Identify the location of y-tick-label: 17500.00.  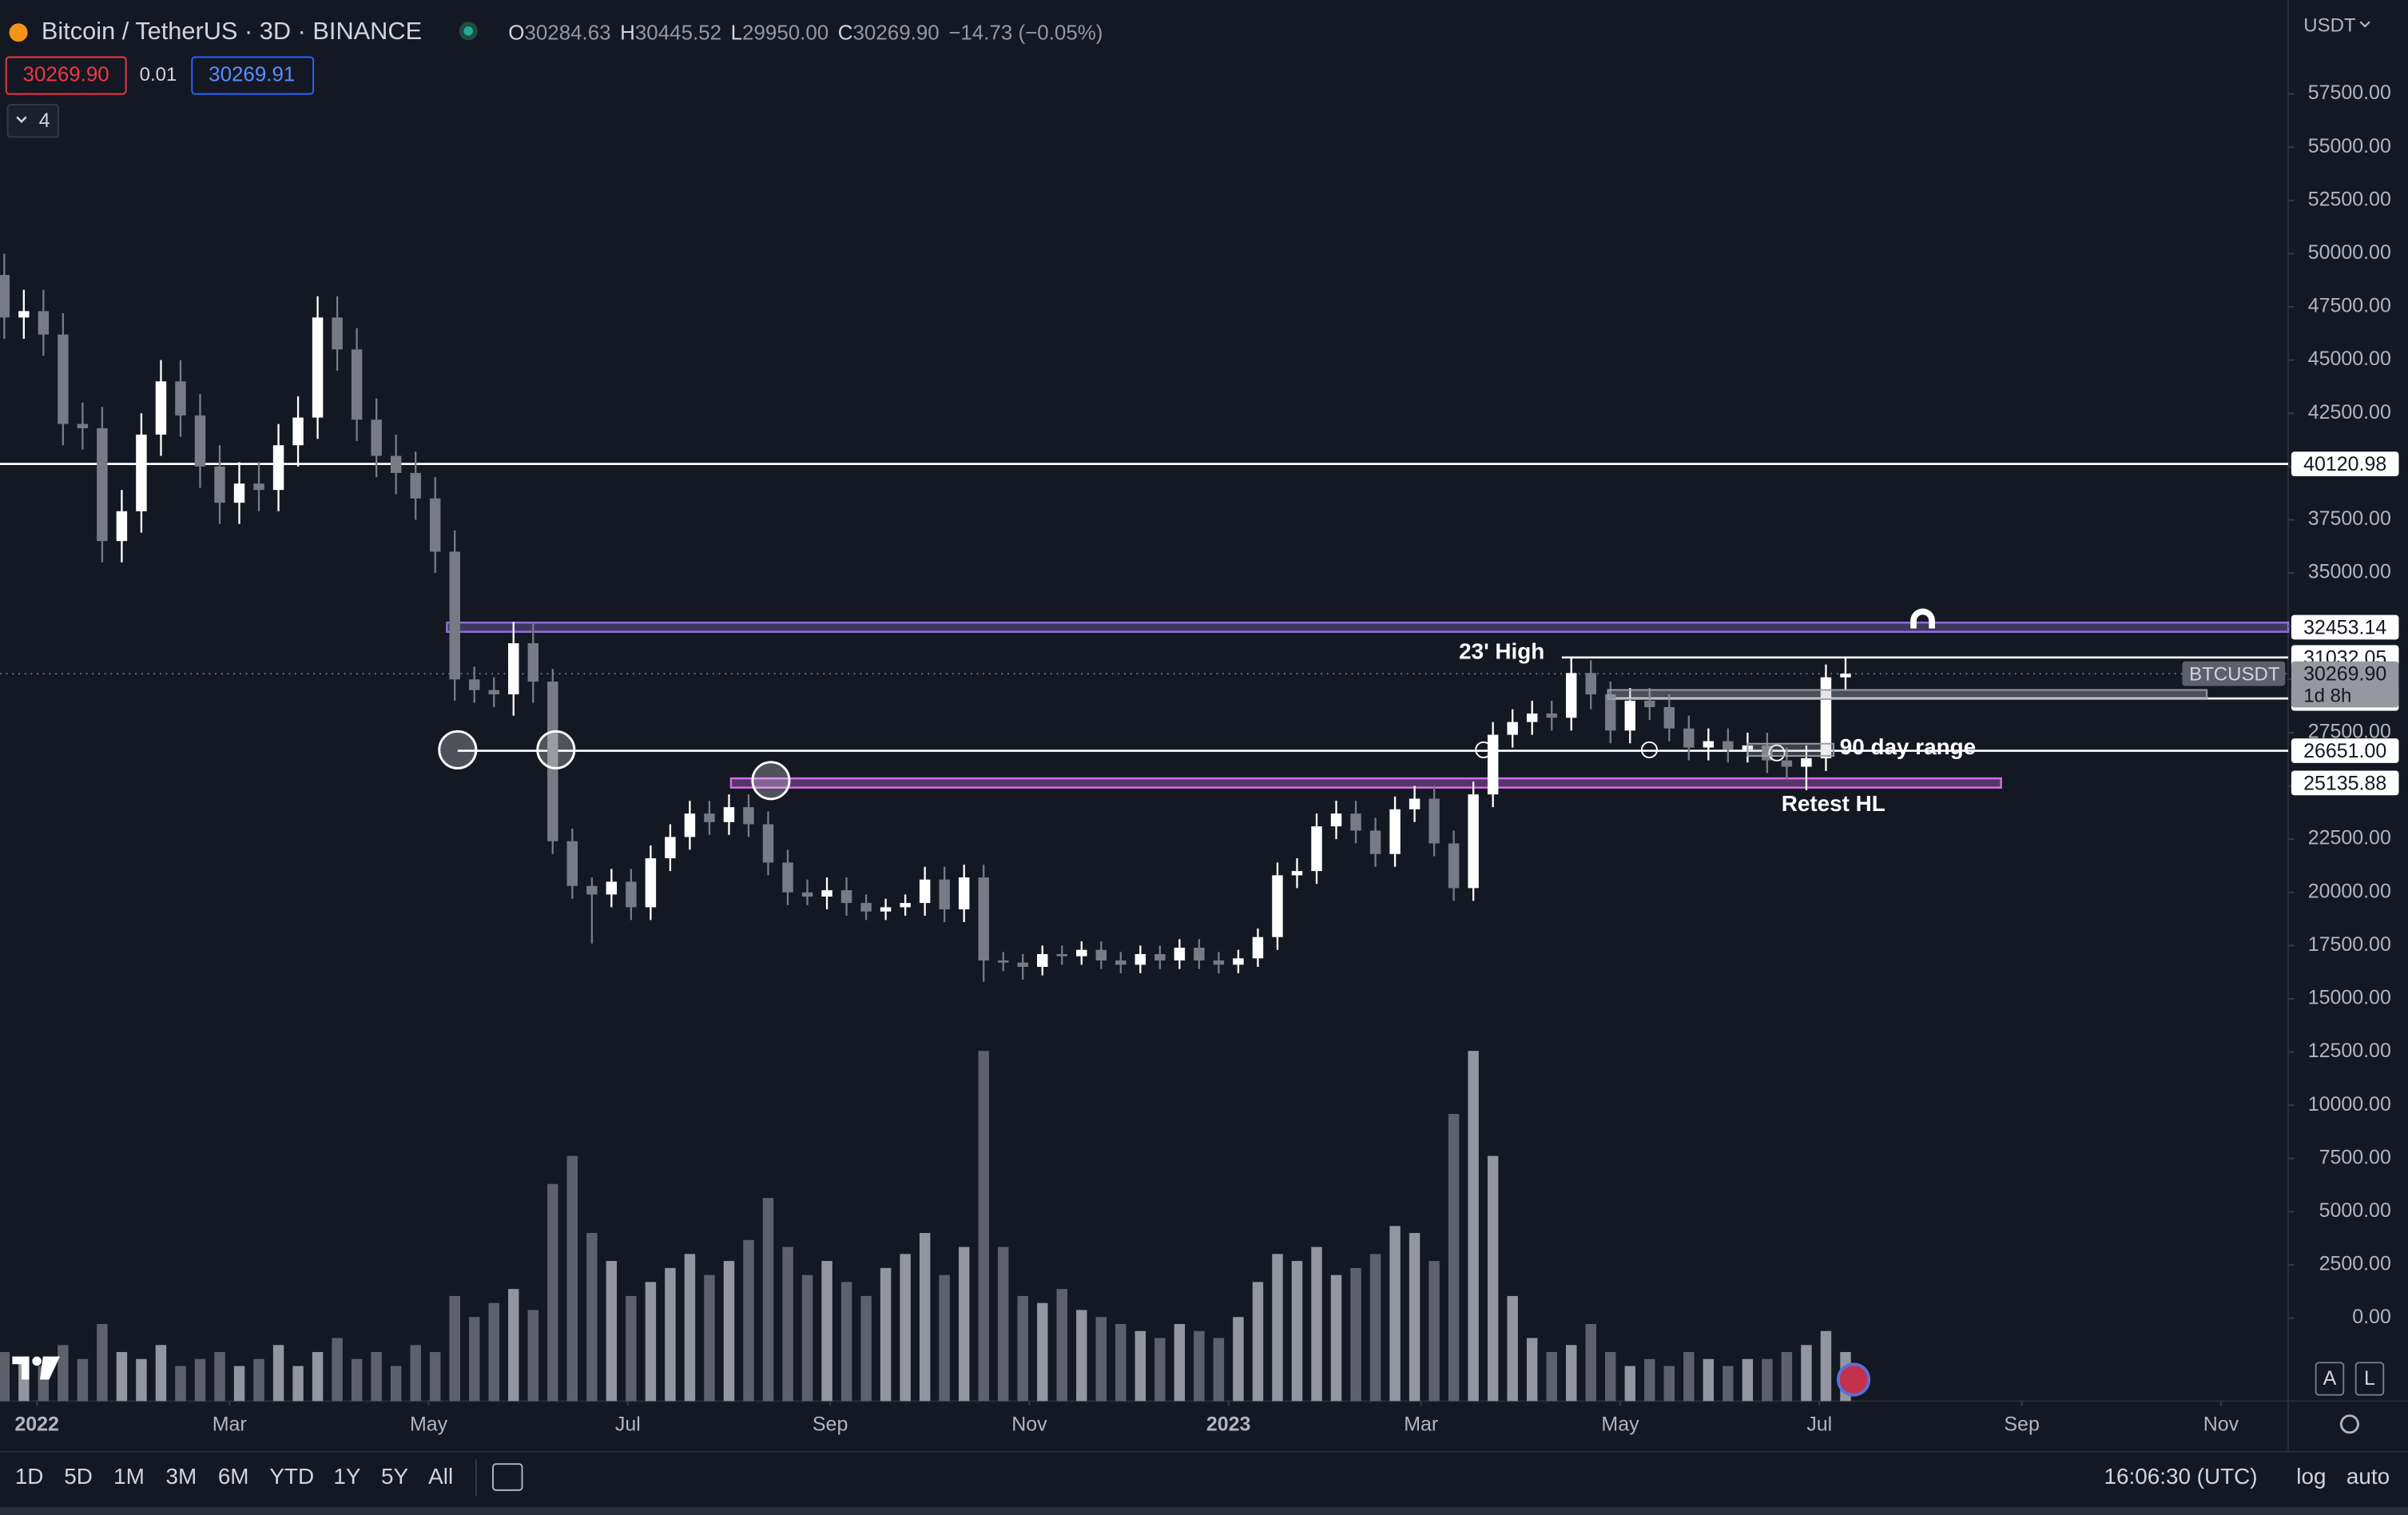
(2349, 944).